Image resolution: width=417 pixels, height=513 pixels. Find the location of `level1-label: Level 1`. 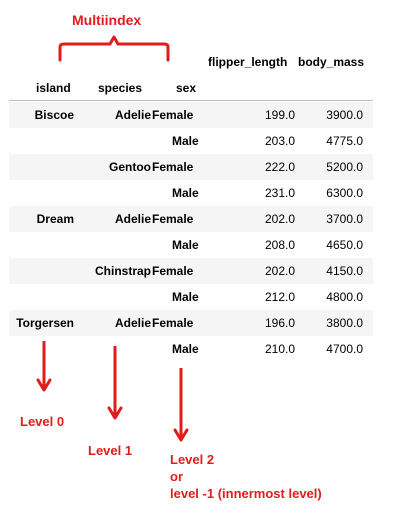

level1-label: Level 1 is located at coordinates (110, 450).